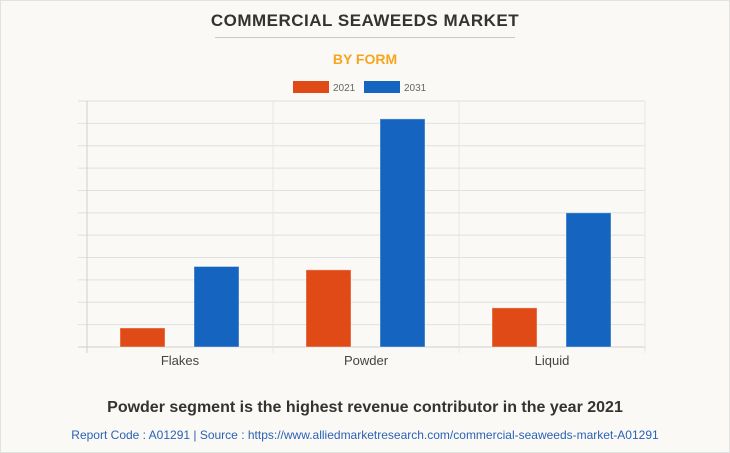 The width and height of the screenshot is (730, 453). Describe the element at coordinates (142, 337) in the screenshot. I see `bar-flakes-2021` at that location.